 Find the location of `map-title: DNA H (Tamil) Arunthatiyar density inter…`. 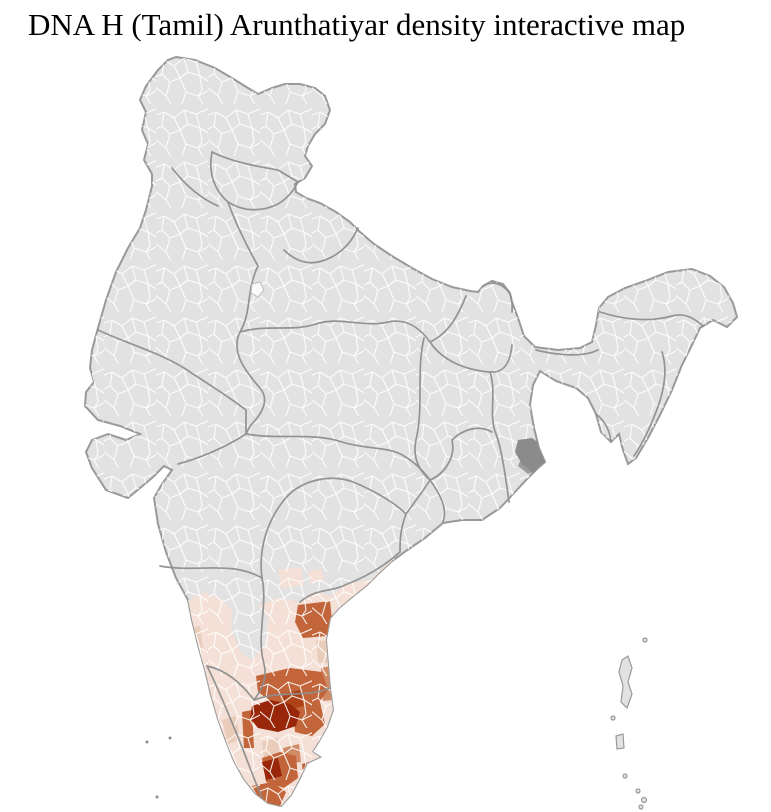

map-title: DNA H (Tamil) Arunthatiyar density inter… is located at coordinates (357, 24).